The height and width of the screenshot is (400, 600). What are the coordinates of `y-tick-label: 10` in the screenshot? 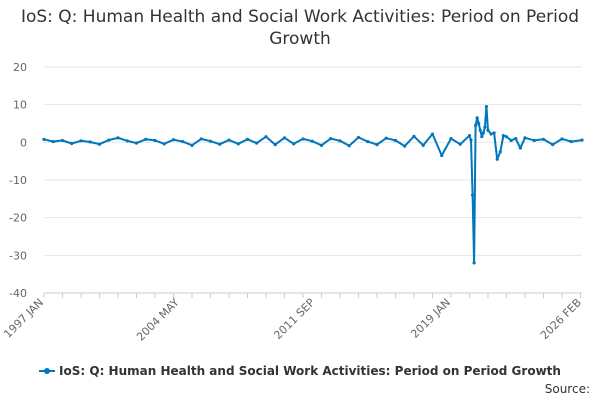 It's located at (20, 105).